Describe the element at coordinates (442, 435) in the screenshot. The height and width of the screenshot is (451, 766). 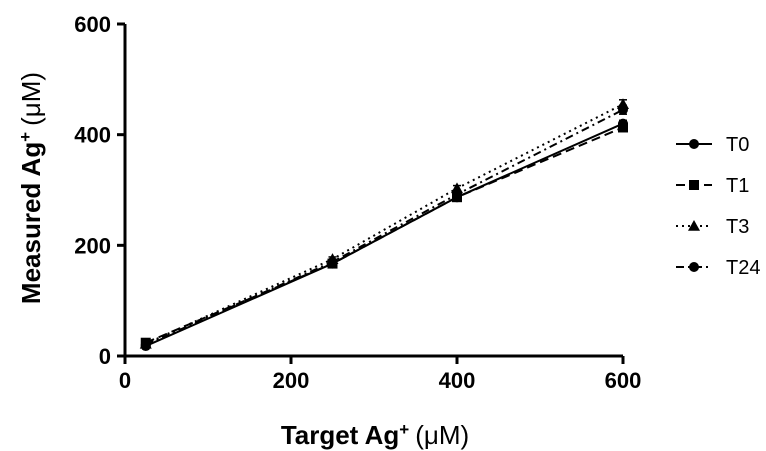
I see `x-axis-label-unit: (μM)` at that location.